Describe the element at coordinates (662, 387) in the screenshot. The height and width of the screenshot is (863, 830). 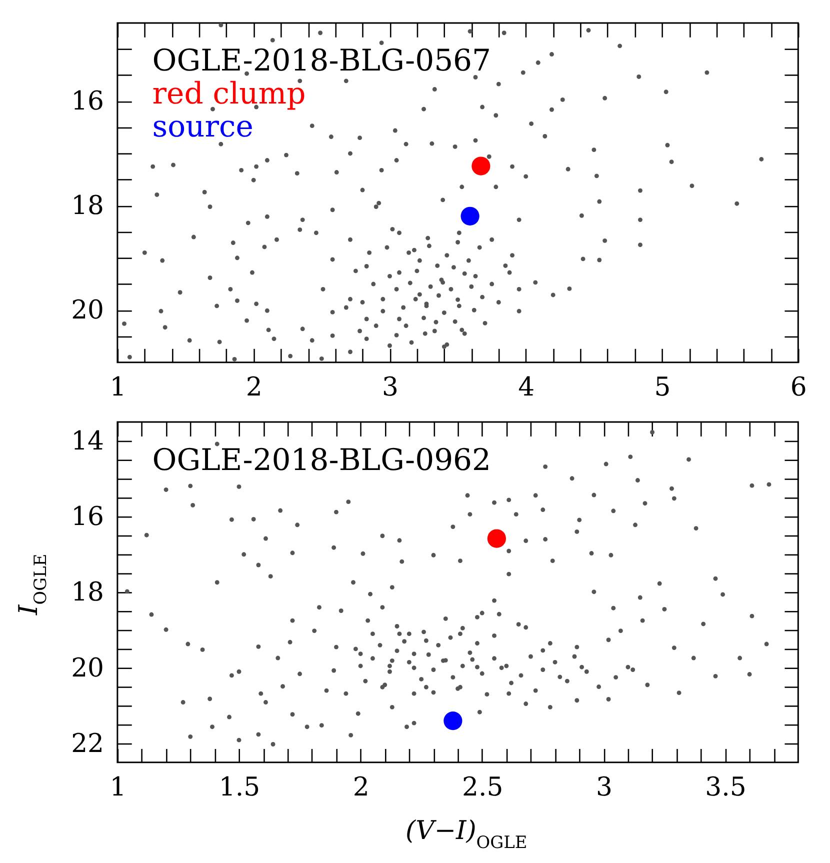
I see `x-tick-label: 5` at that location.